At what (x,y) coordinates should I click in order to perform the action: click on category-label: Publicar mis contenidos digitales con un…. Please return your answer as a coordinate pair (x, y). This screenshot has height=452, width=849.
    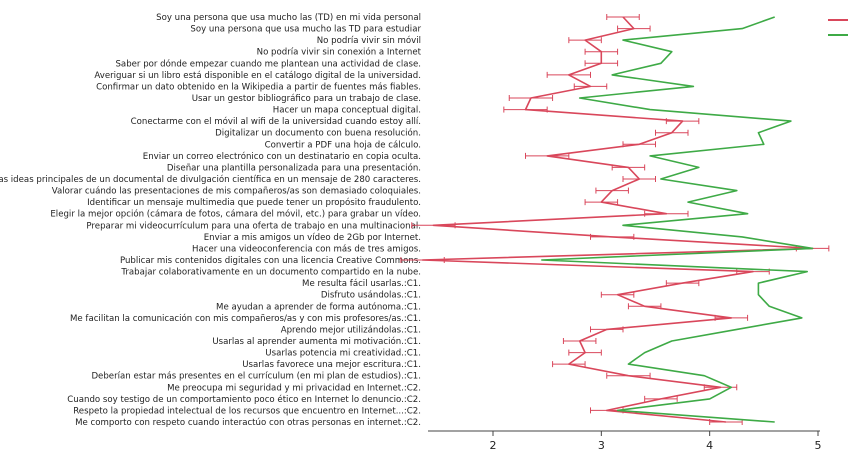
    Looking at the image, I should click on (270, 261).